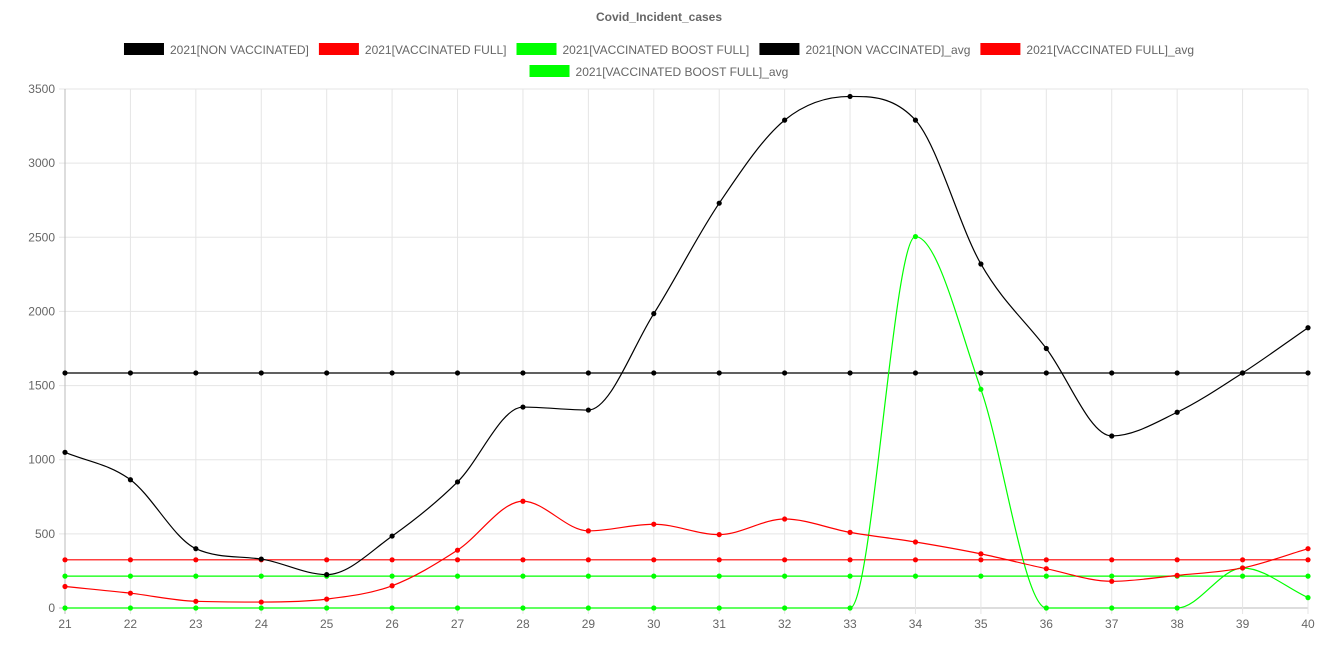 The width and height of the screenshot is (1318, 659). I want to click on legend-item: 2021[VACCINATED FULL]_avg, so click(1087, 50).